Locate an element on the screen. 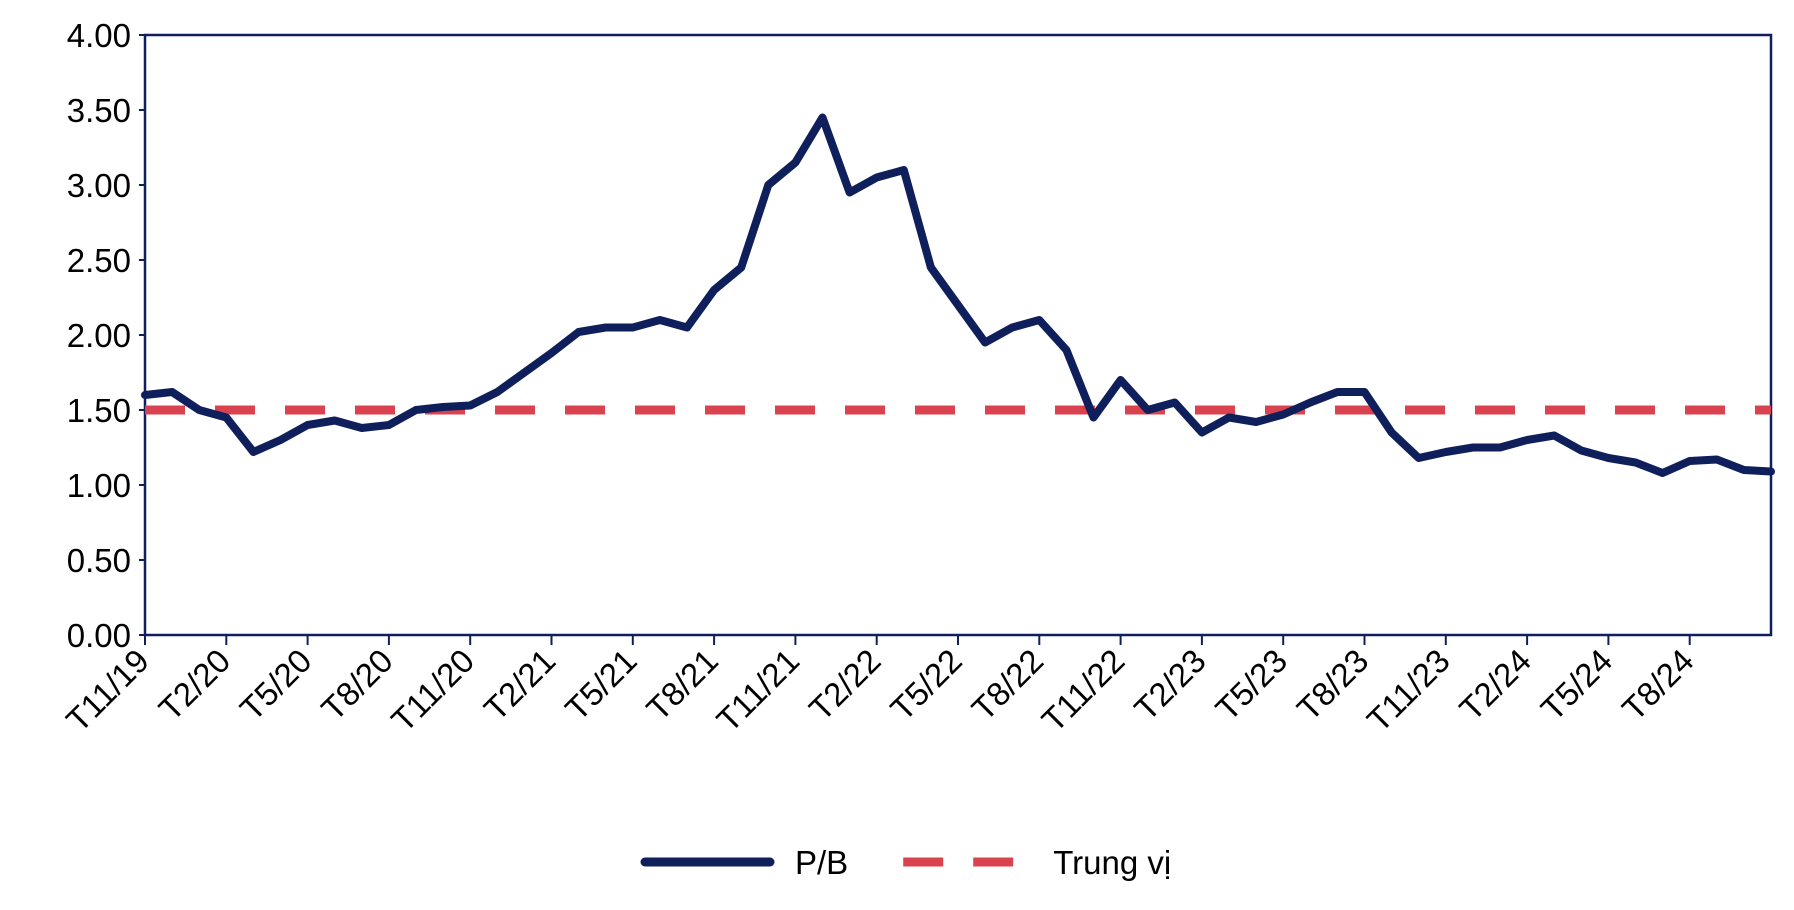 The image size is (1794, 910). legend-label: Trung vị is located at coordinates (1112, 862).